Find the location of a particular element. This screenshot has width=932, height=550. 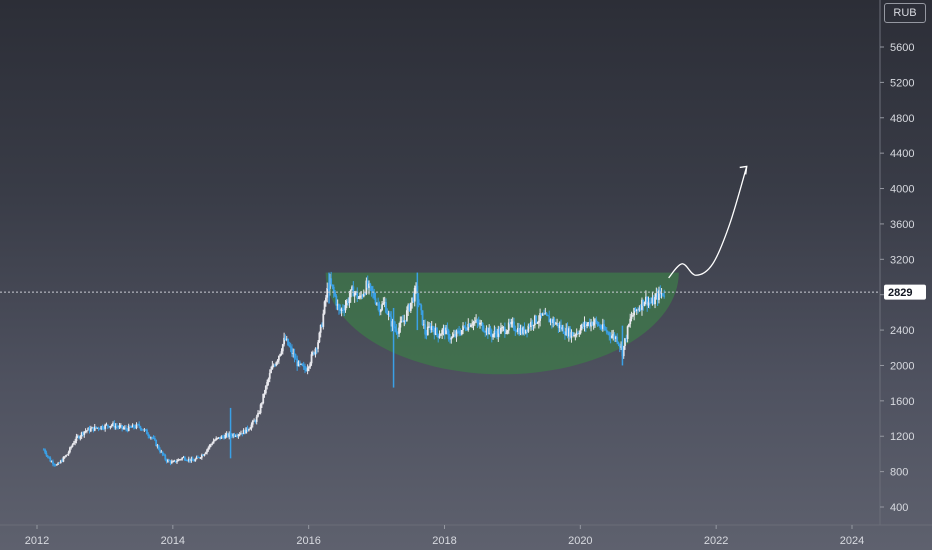

time-tick-label: 2016 is located at coordinates (308, 541).